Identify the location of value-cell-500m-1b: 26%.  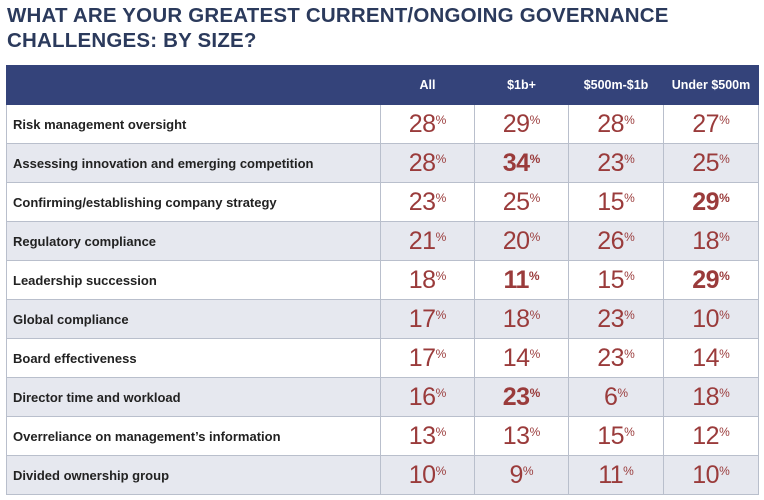
(616, 241).